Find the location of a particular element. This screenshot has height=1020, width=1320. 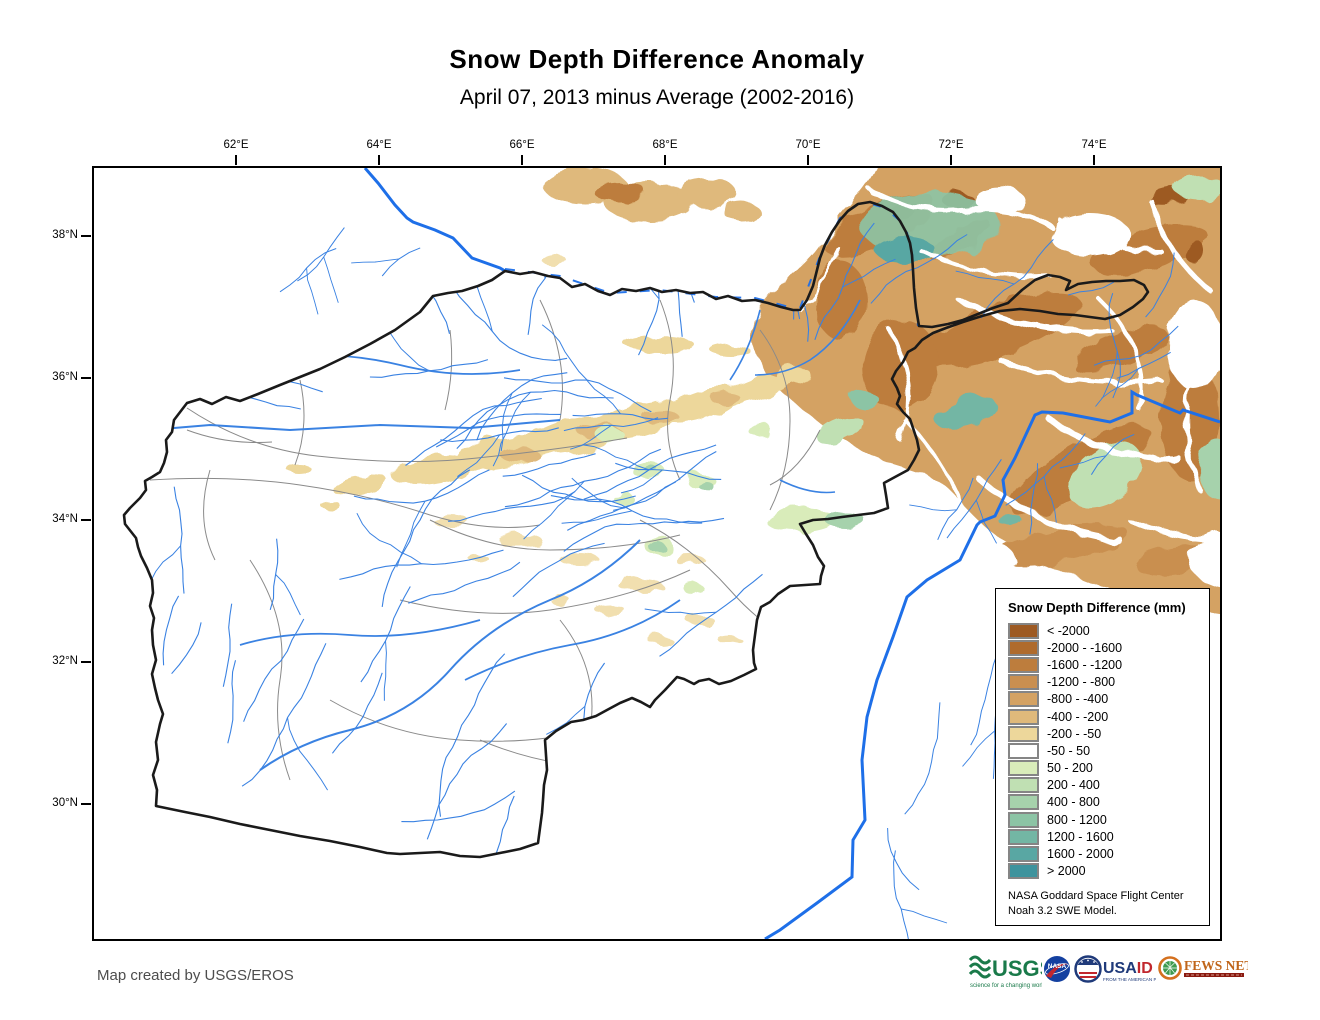

axis-label-74e: 74°E is located at coordinates (1094, 145).